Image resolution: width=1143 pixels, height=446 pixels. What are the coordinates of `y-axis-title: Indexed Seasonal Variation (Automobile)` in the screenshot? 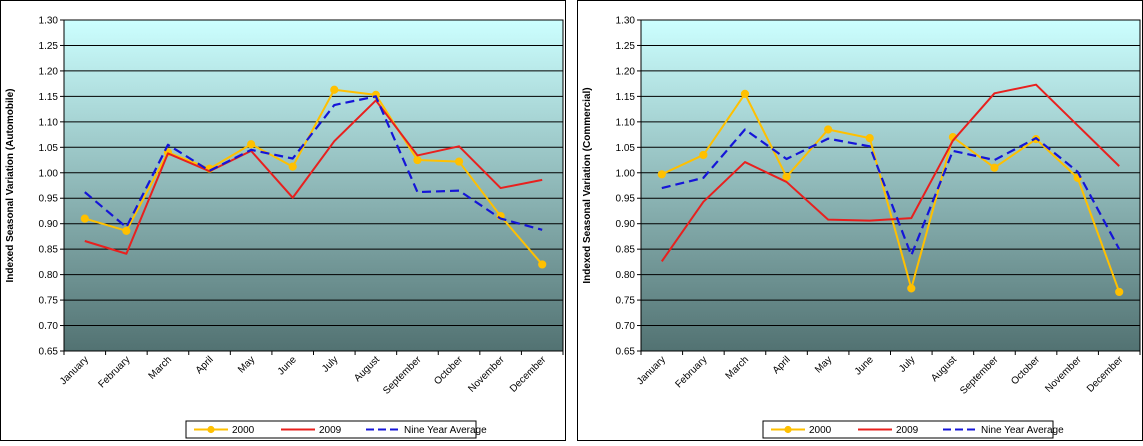 It's located at (10, 186).